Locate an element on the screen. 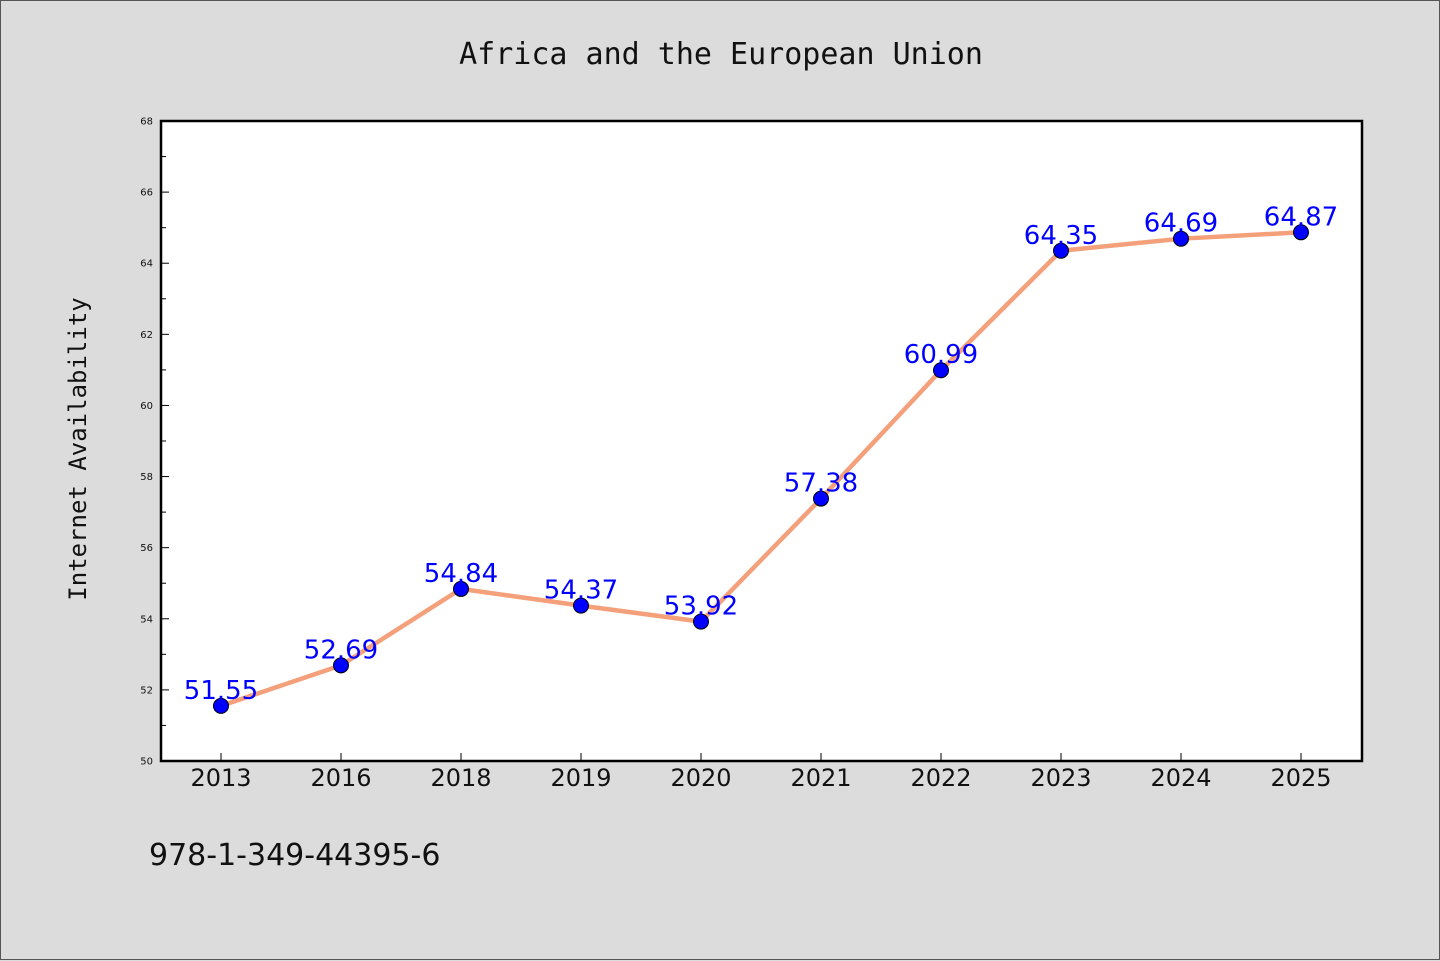 The height and width of the screenshot is (961, 1440). chart-title: Africa and the European Union is located at coordinates (721, 54).